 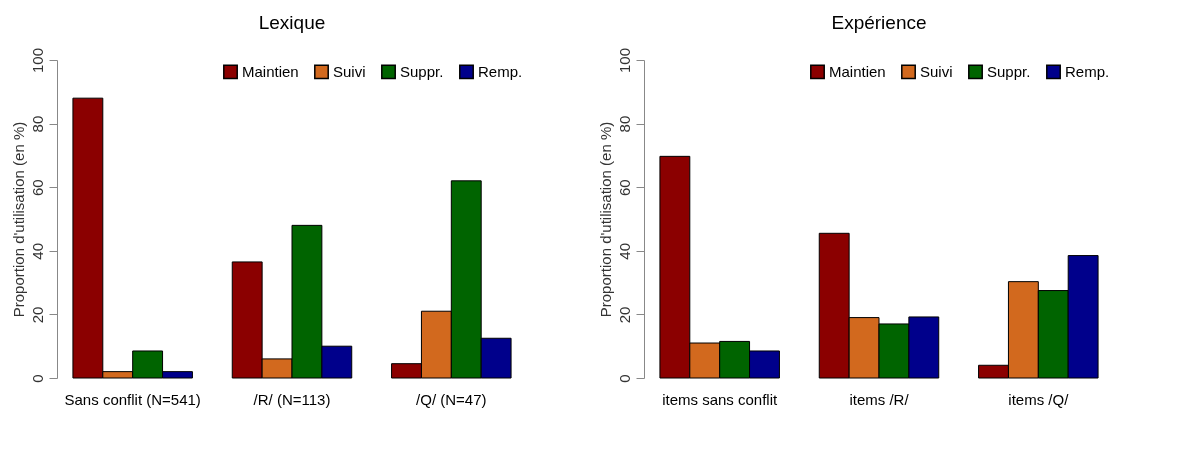 What do you see at coordinates (720, 399) in the screenshot?
I see `x-tick-label: items sans conflit` at bounding box center [720, 399].